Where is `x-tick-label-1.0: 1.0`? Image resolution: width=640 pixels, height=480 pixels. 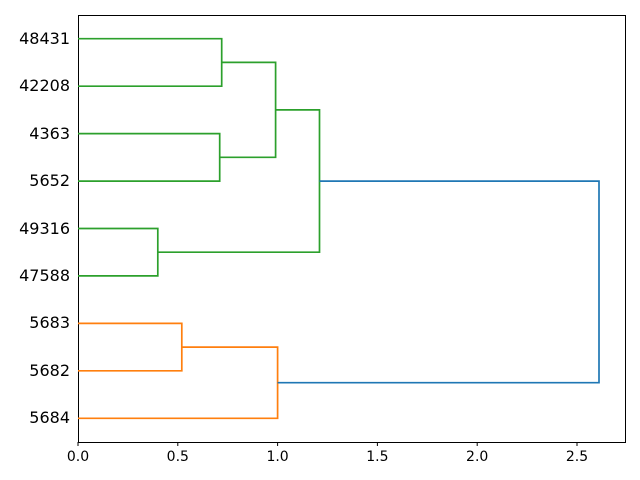 x-tick-label-1.0: 1.0 is located at coordinates (277, 457).